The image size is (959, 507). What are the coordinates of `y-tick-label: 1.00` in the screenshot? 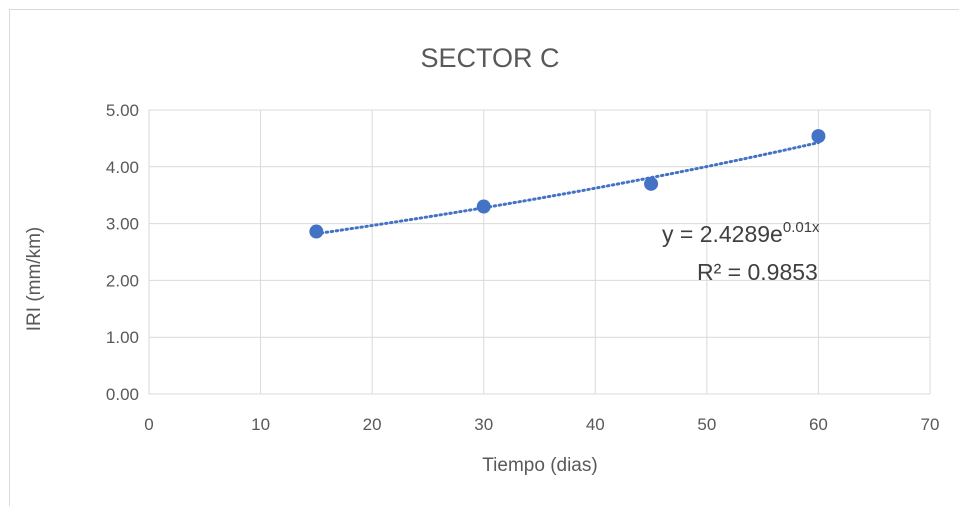 It's located at (122, 337).